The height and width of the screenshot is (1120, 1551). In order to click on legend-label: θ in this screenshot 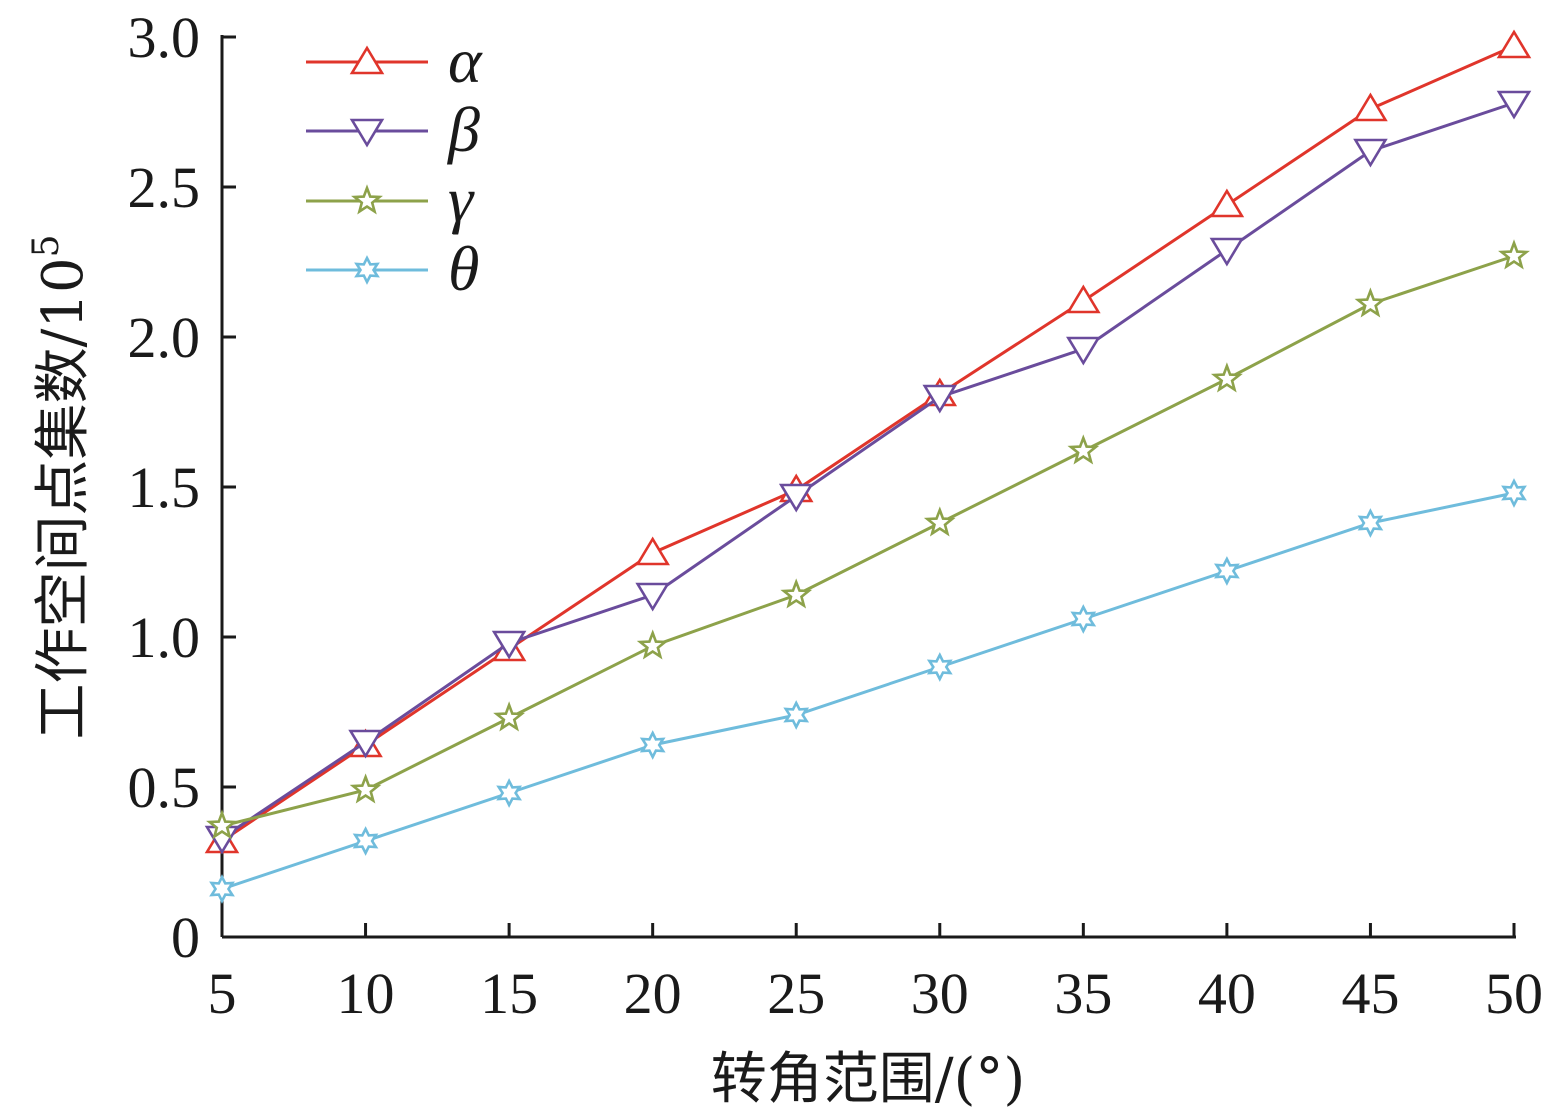, I will do `click(463, 268)`.